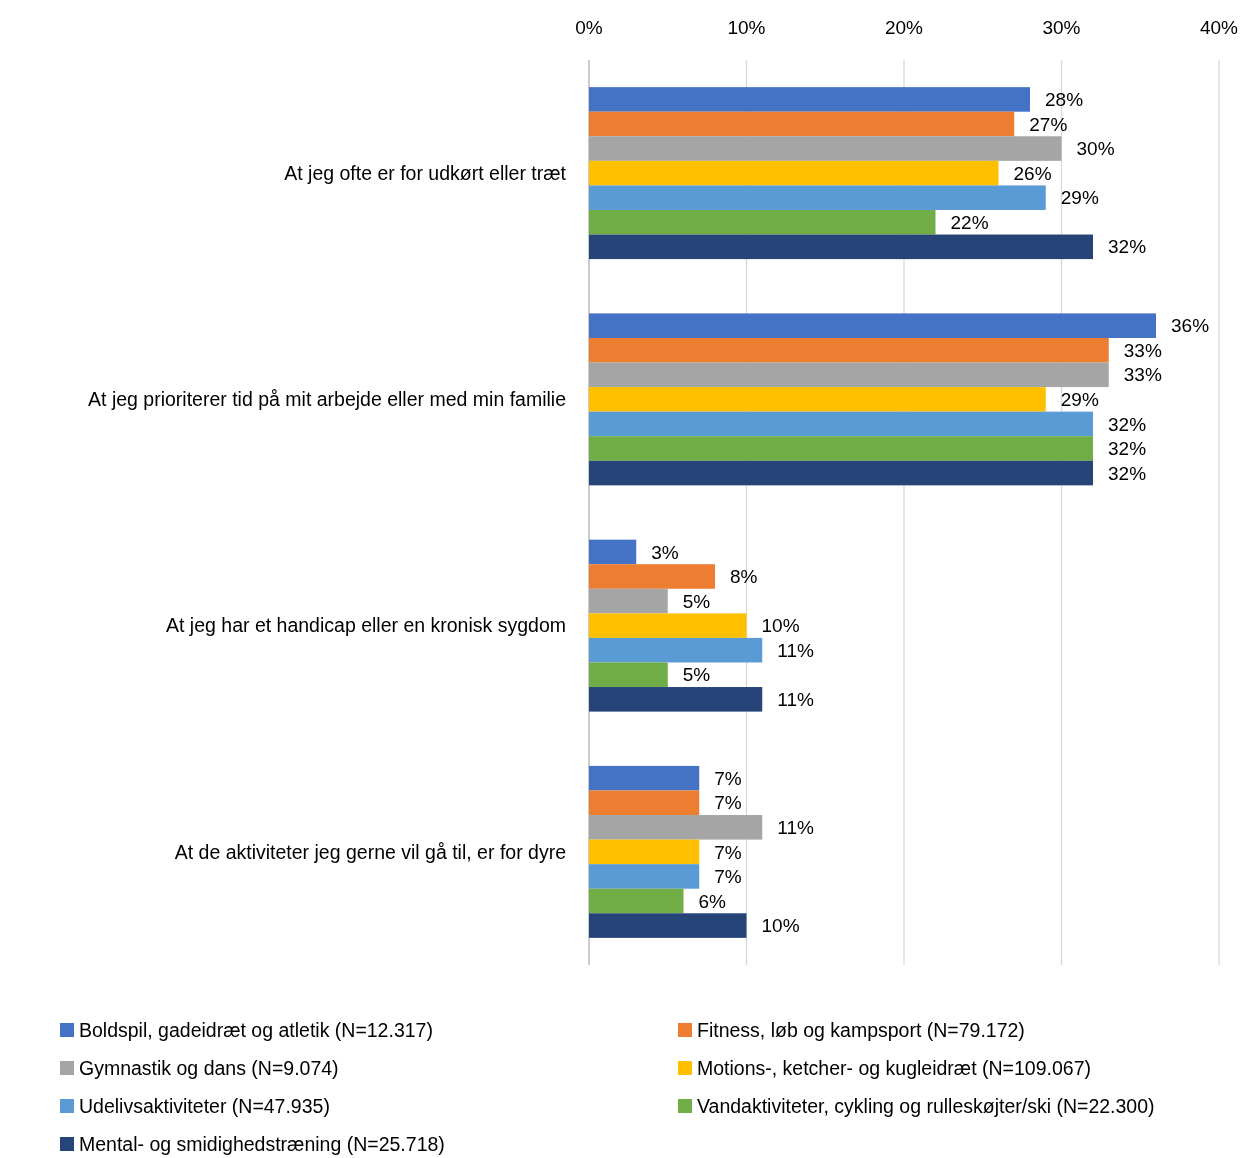 Image resolution: width=1242 pixels, height=1158 pixels. I want to click on data-label: 30%, so click(1095, 149).